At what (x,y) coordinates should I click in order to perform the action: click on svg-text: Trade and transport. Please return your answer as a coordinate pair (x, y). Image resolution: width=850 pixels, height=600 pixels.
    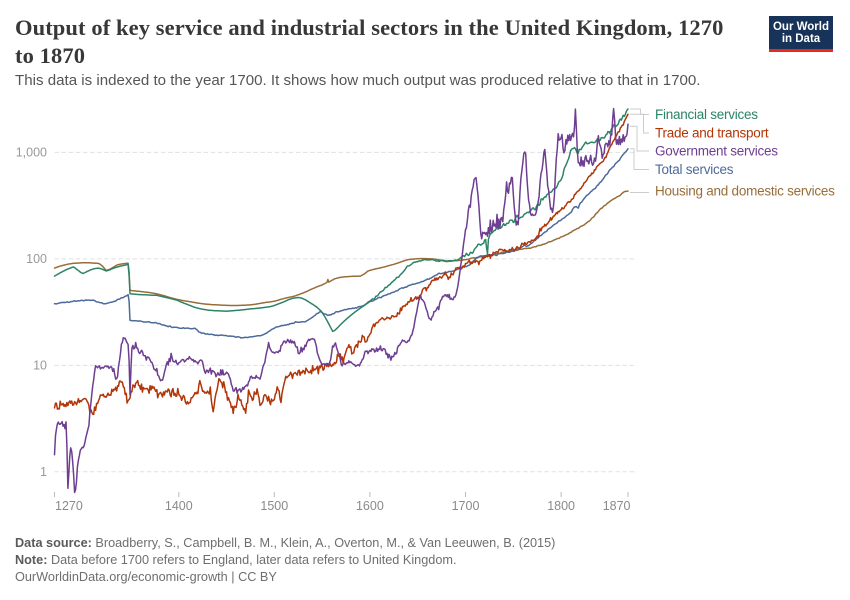
    Looking at the image, I should click on (712, 132).